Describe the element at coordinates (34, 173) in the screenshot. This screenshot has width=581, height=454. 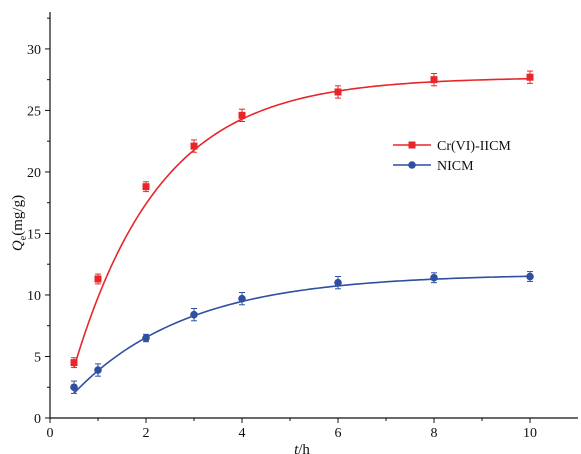
I see `y-tick-label: 20` at that location.